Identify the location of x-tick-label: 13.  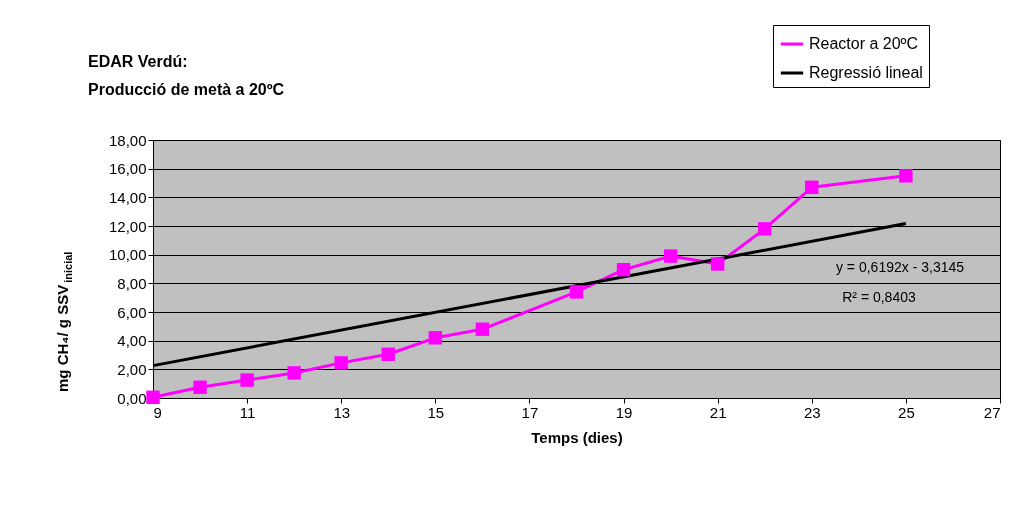
(342, 412).